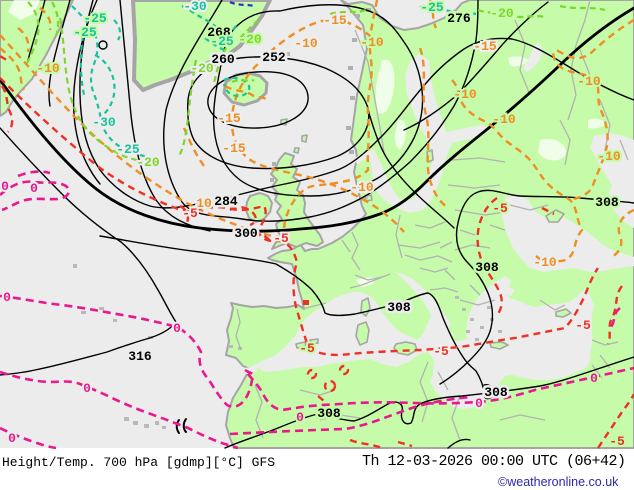 This screenshot has width=634, height=490. What do you see at coordinates (459, 18) in the screenshot?
I see `svg-text: 276` at bounding box center [459, 18].